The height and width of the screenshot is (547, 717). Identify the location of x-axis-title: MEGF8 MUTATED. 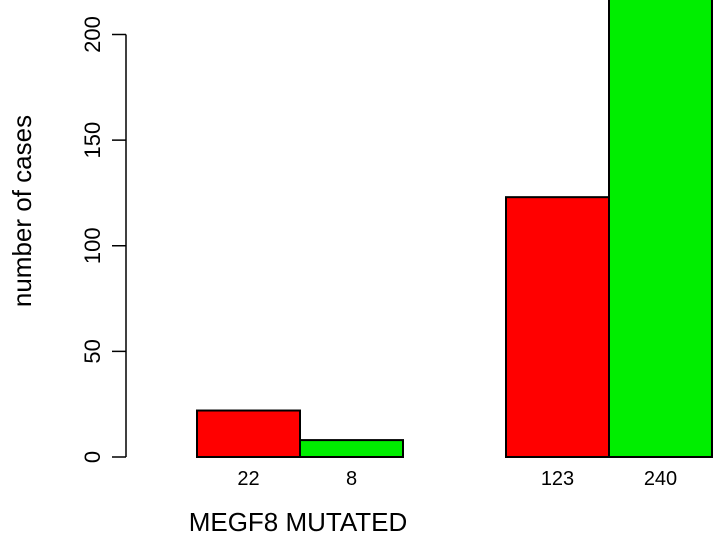
(298, 522).